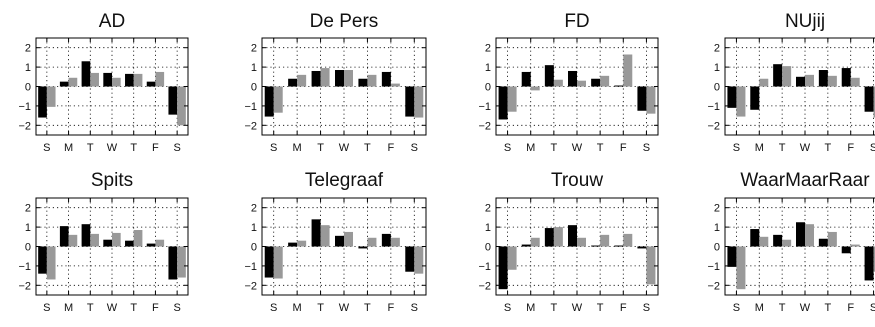  I want to click on chart-title: WaarMaarRaar, so click(805, 180).